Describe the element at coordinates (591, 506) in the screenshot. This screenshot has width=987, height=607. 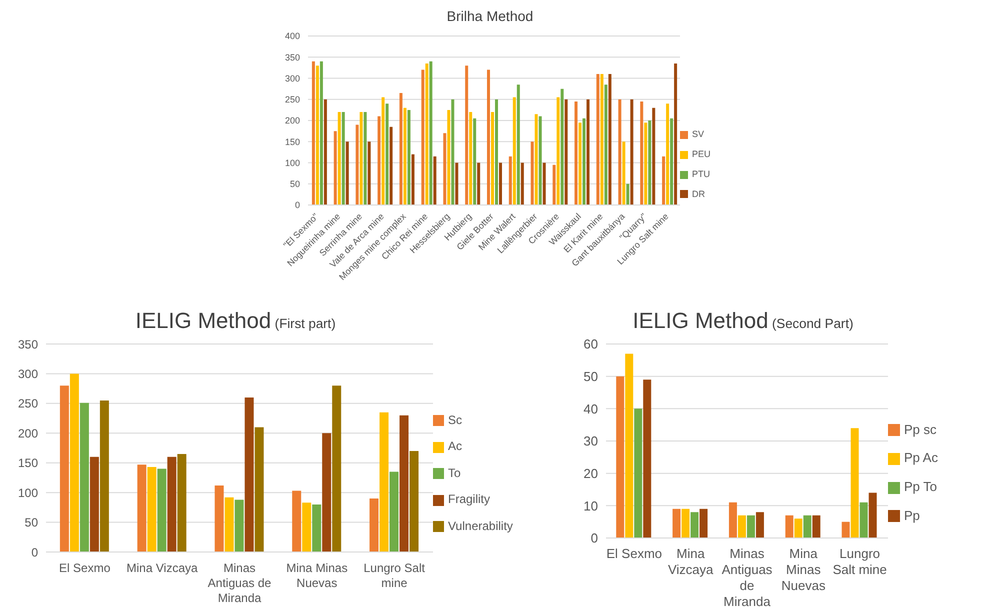
I see `y-tick-label: 10` at that location.